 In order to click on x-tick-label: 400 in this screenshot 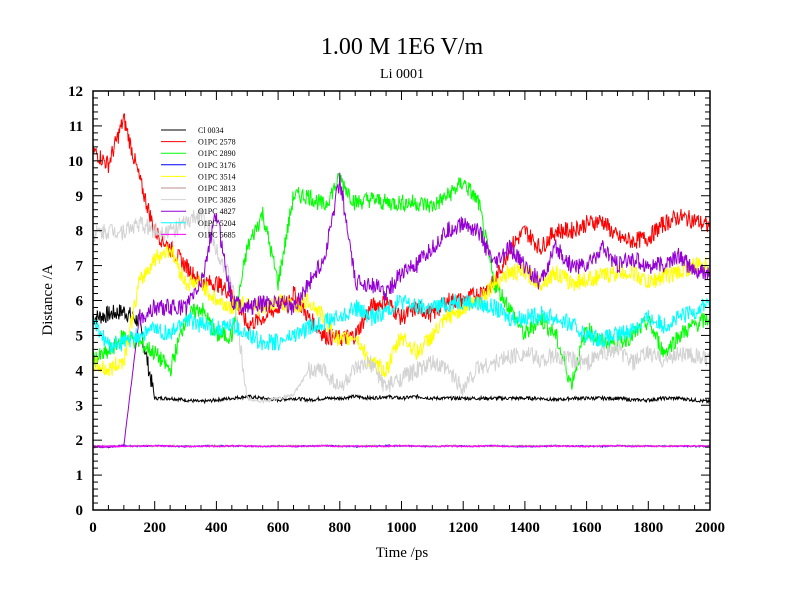, I will do `click(216, 528)`.